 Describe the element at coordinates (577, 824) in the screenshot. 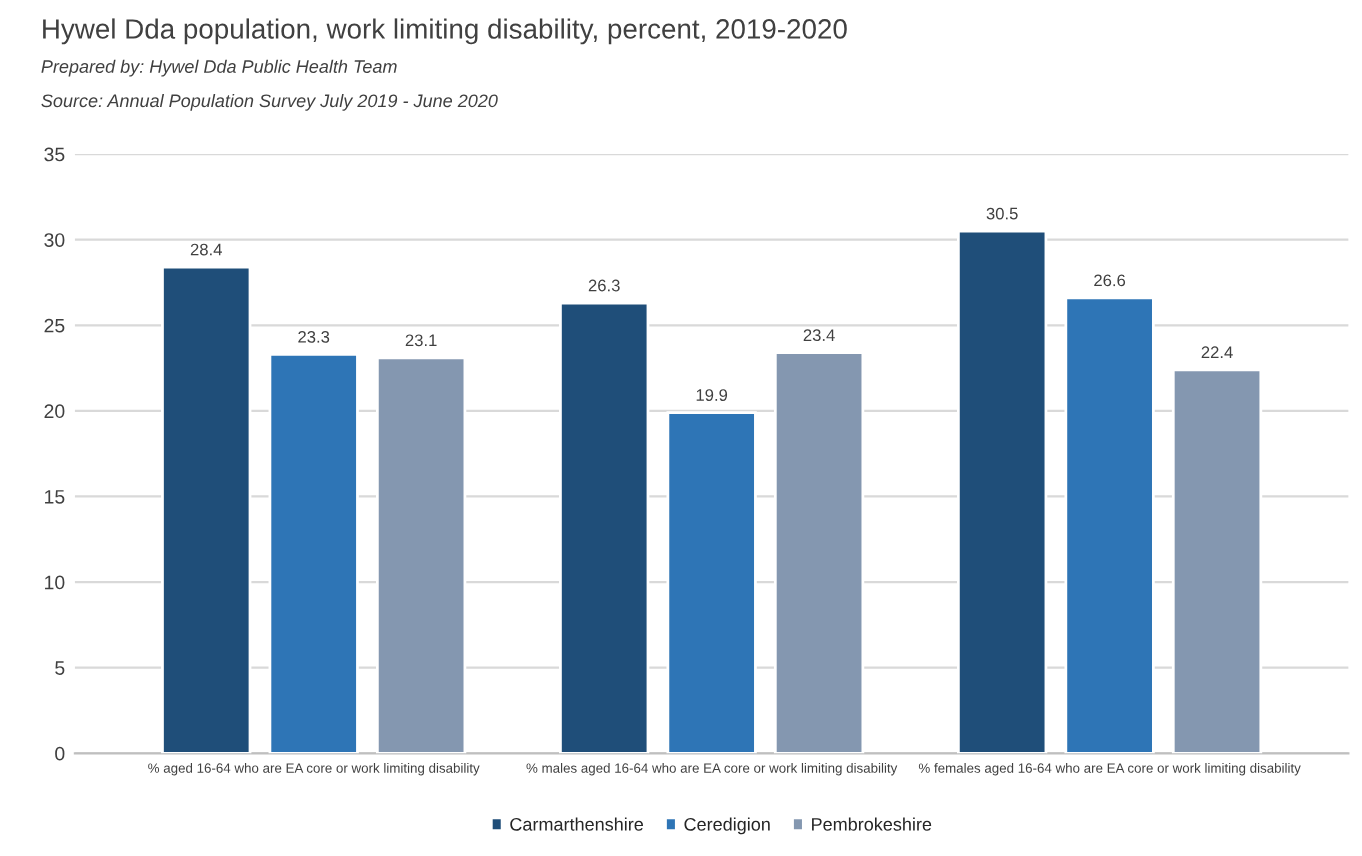

I see `legend-label: Carmarthenshire` at that location.